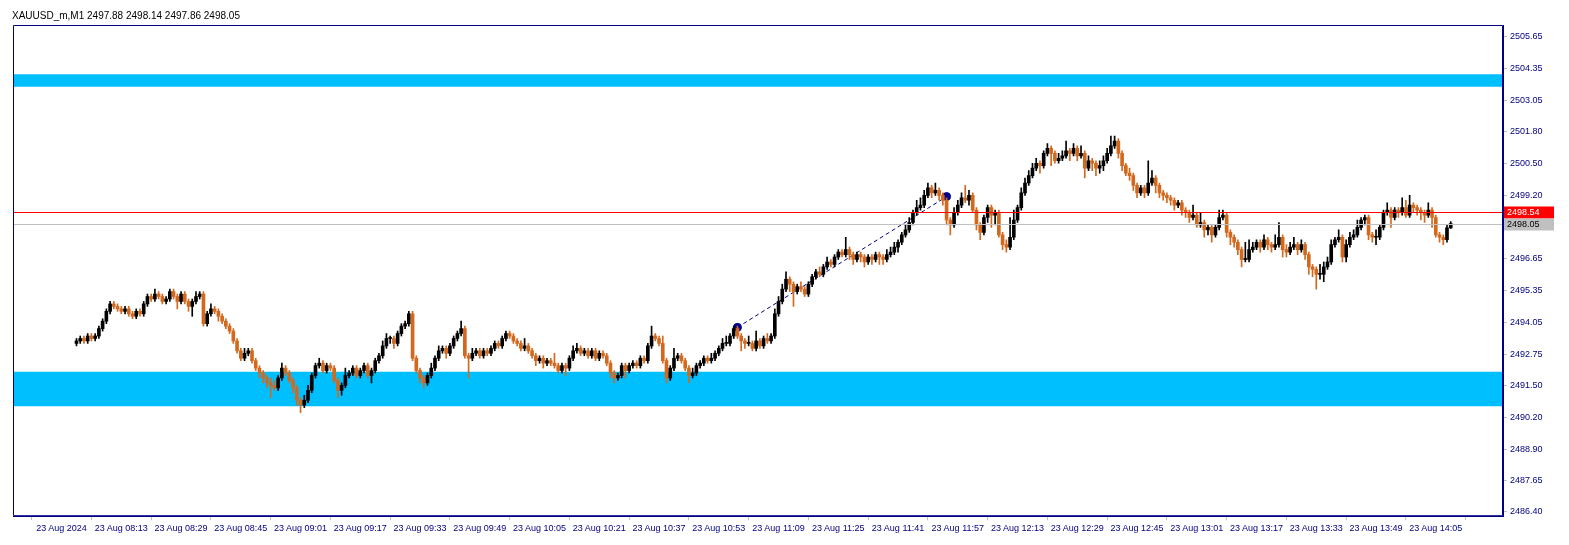 Image resolution: width=1569 pixels, height=545 pixels. I want to click on y-tick-label: 2501.80, so click(1526, 130).